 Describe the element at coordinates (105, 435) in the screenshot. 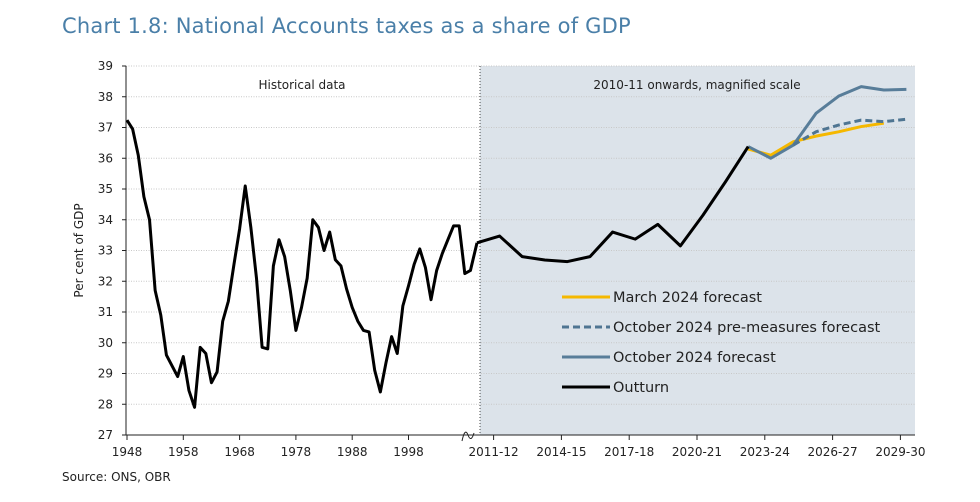

I see `y-tick-label: 27` at that location.